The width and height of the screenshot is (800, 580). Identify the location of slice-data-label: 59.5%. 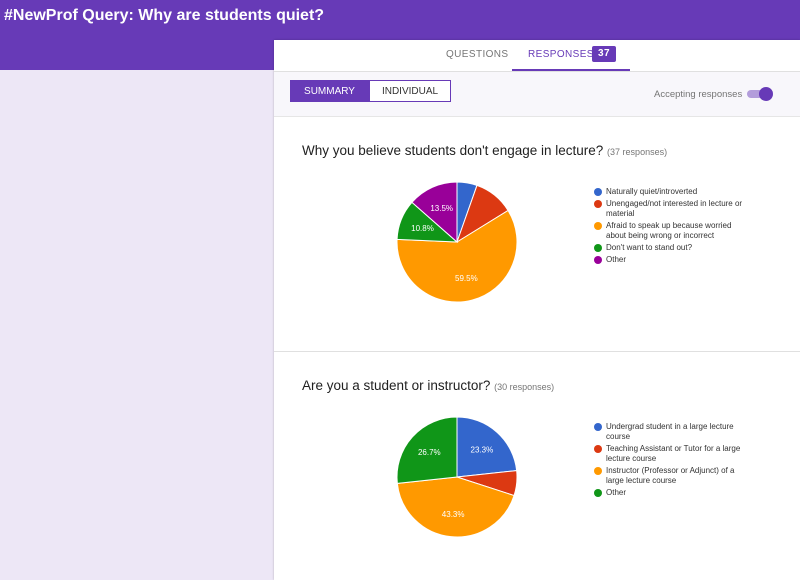
(466, 278).